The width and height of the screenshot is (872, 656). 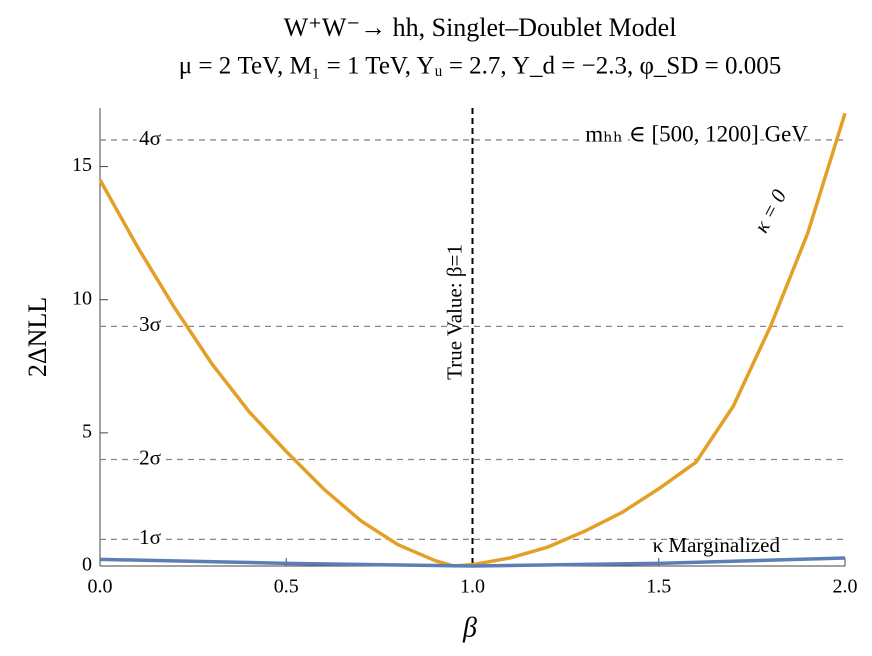 I want to click on sigma-label: 1σ, so click(x=150, y=537).